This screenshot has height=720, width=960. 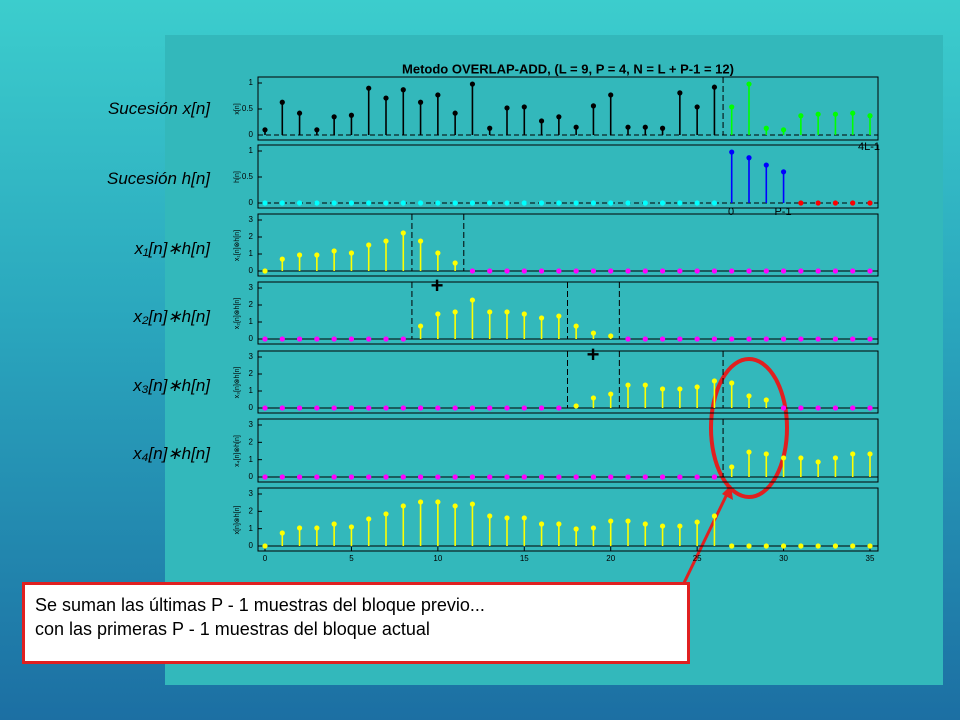 I want to click on annotation: P-1, so click(x=782, y=212).